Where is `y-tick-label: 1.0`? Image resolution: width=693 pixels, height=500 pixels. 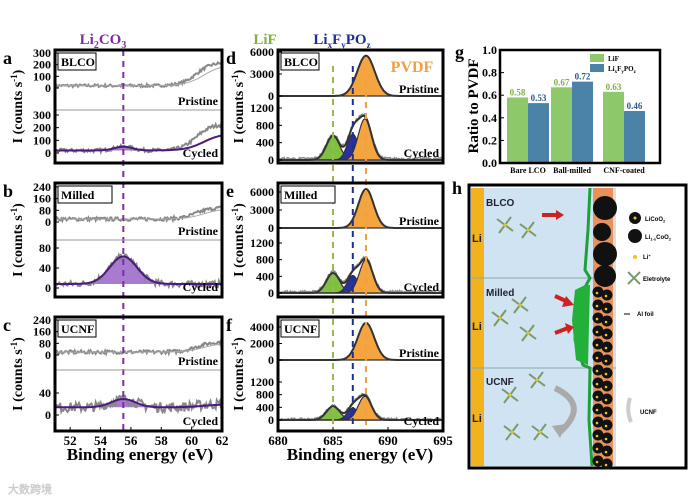
y-tick-label: 1.0 is located at coordinates (489, 50).